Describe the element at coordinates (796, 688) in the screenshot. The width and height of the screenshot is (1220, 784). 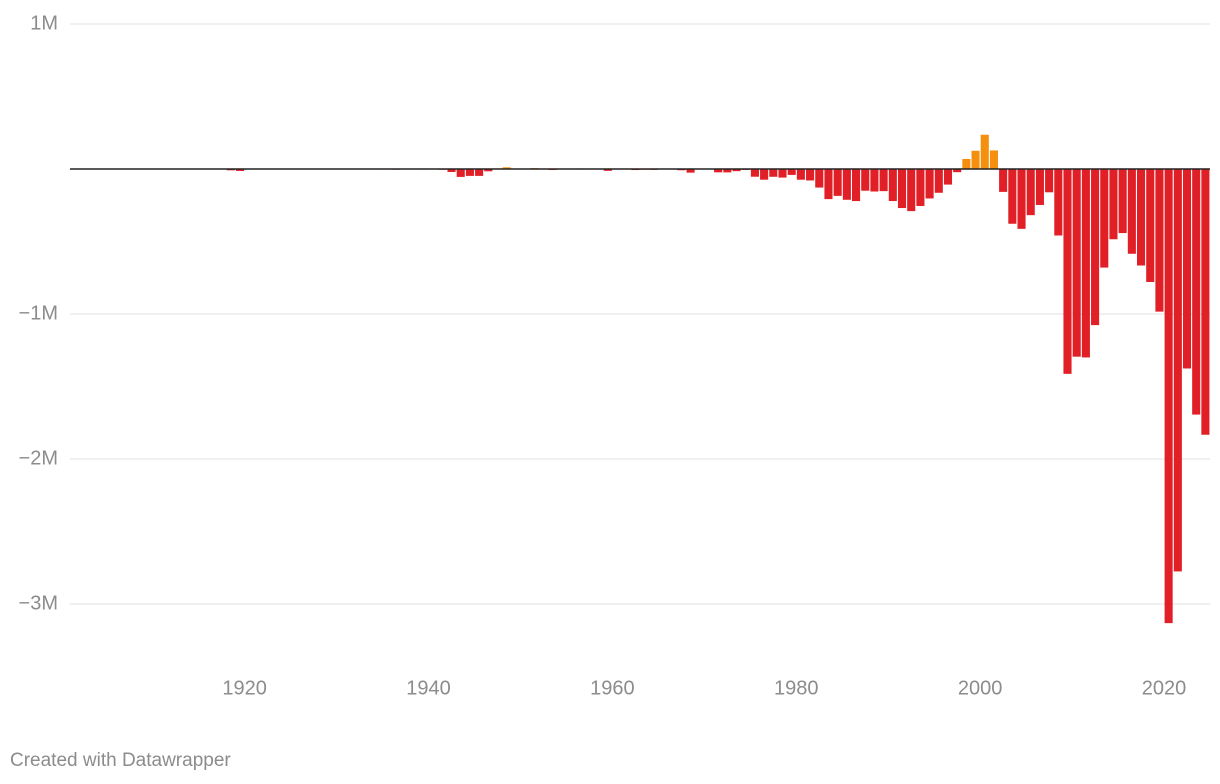
I see `x-tick-label: 1980` at that location.